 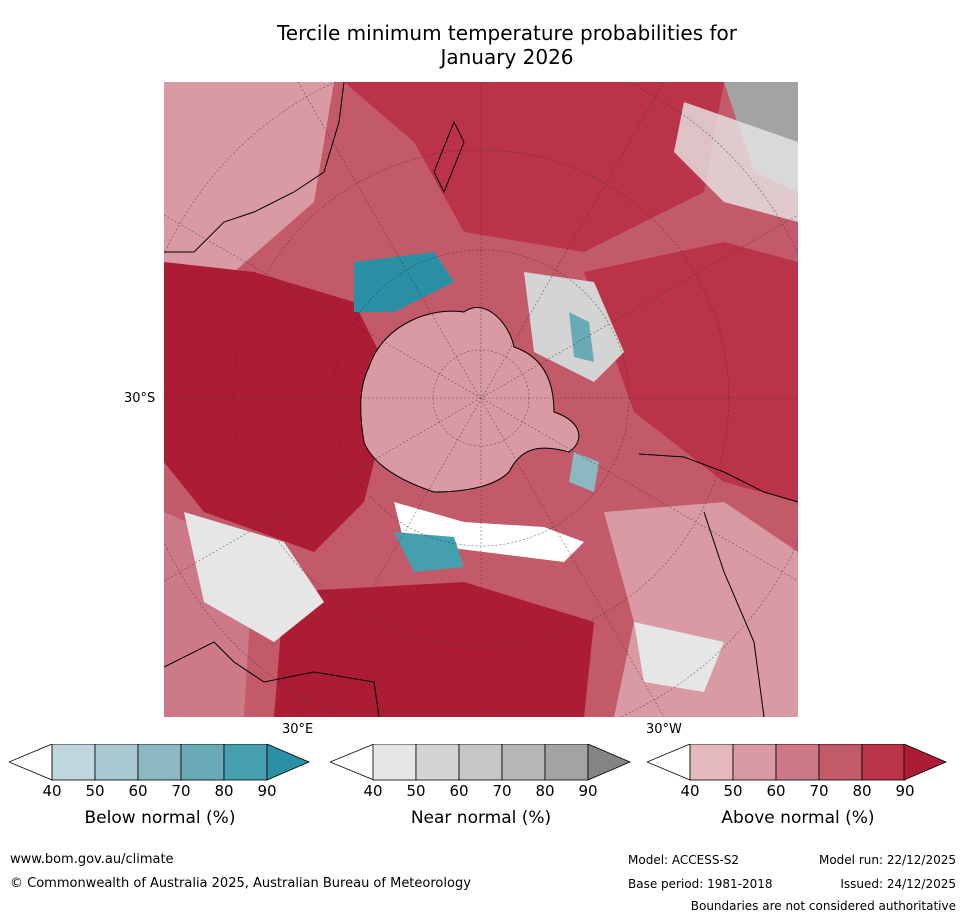 I want to click on colorbar-near-tick: 80, so click(x=545, y=791).